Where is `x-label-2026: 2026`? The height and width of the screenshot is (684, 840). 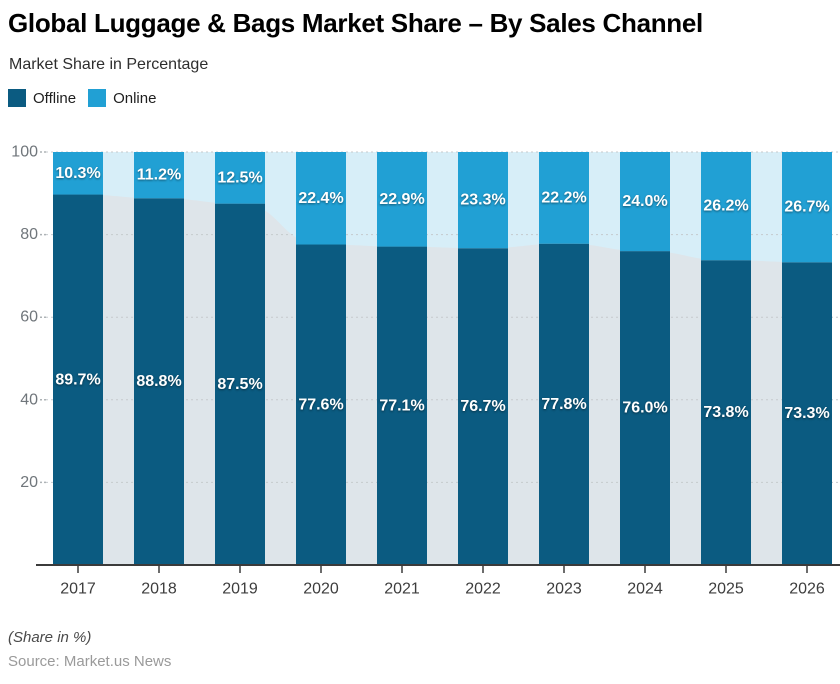
x-label-2026: 2026 is located at coordinates (807, 589).